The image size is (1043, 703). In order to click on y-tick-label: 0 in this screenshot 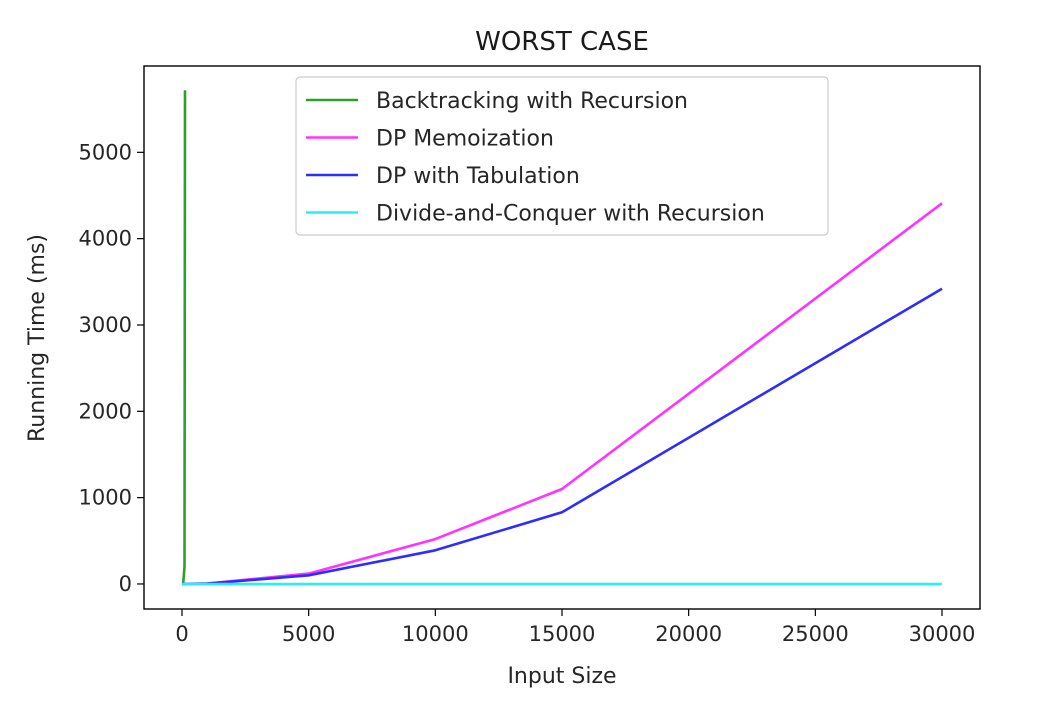, I will do `click(125, 584)`.